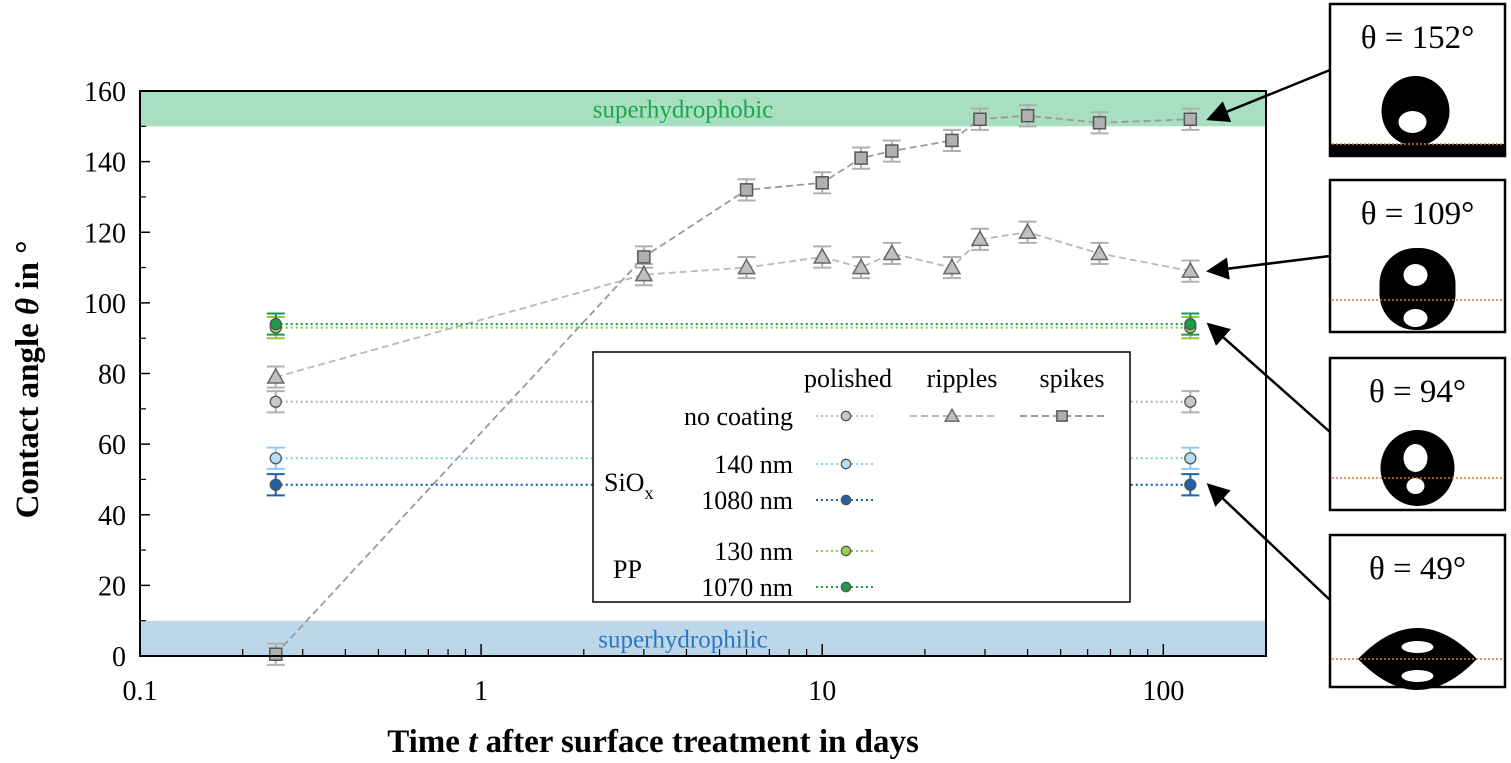 This screenshot has height=763, width=1511. I want to click on x-axis-label-pre: Time, so click(427, 742).